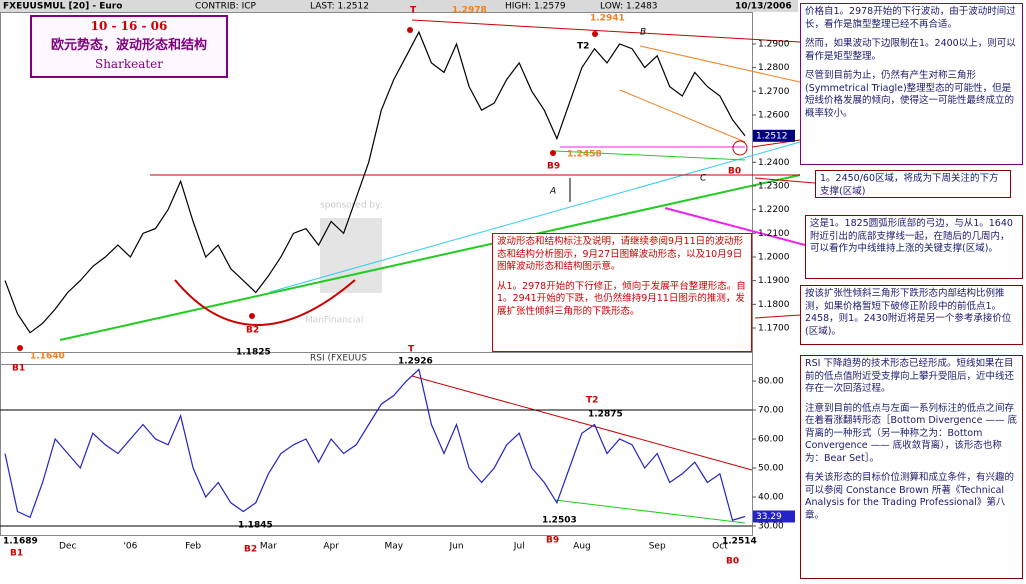 The height and width of the screenshot is (584, 1026). Describe the element at coordinates (771, 498) in the screenshot. I see `y-tick-label: 40.00` at that location.